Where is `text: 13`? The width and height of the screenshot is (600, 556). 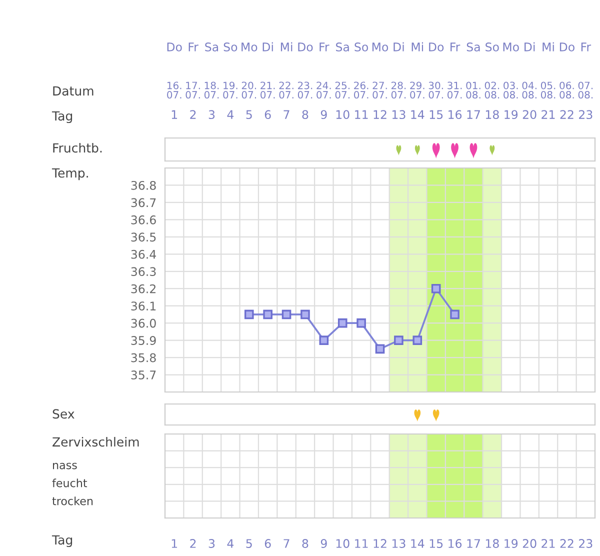
text: 13 is located at coordinates (399, 543).